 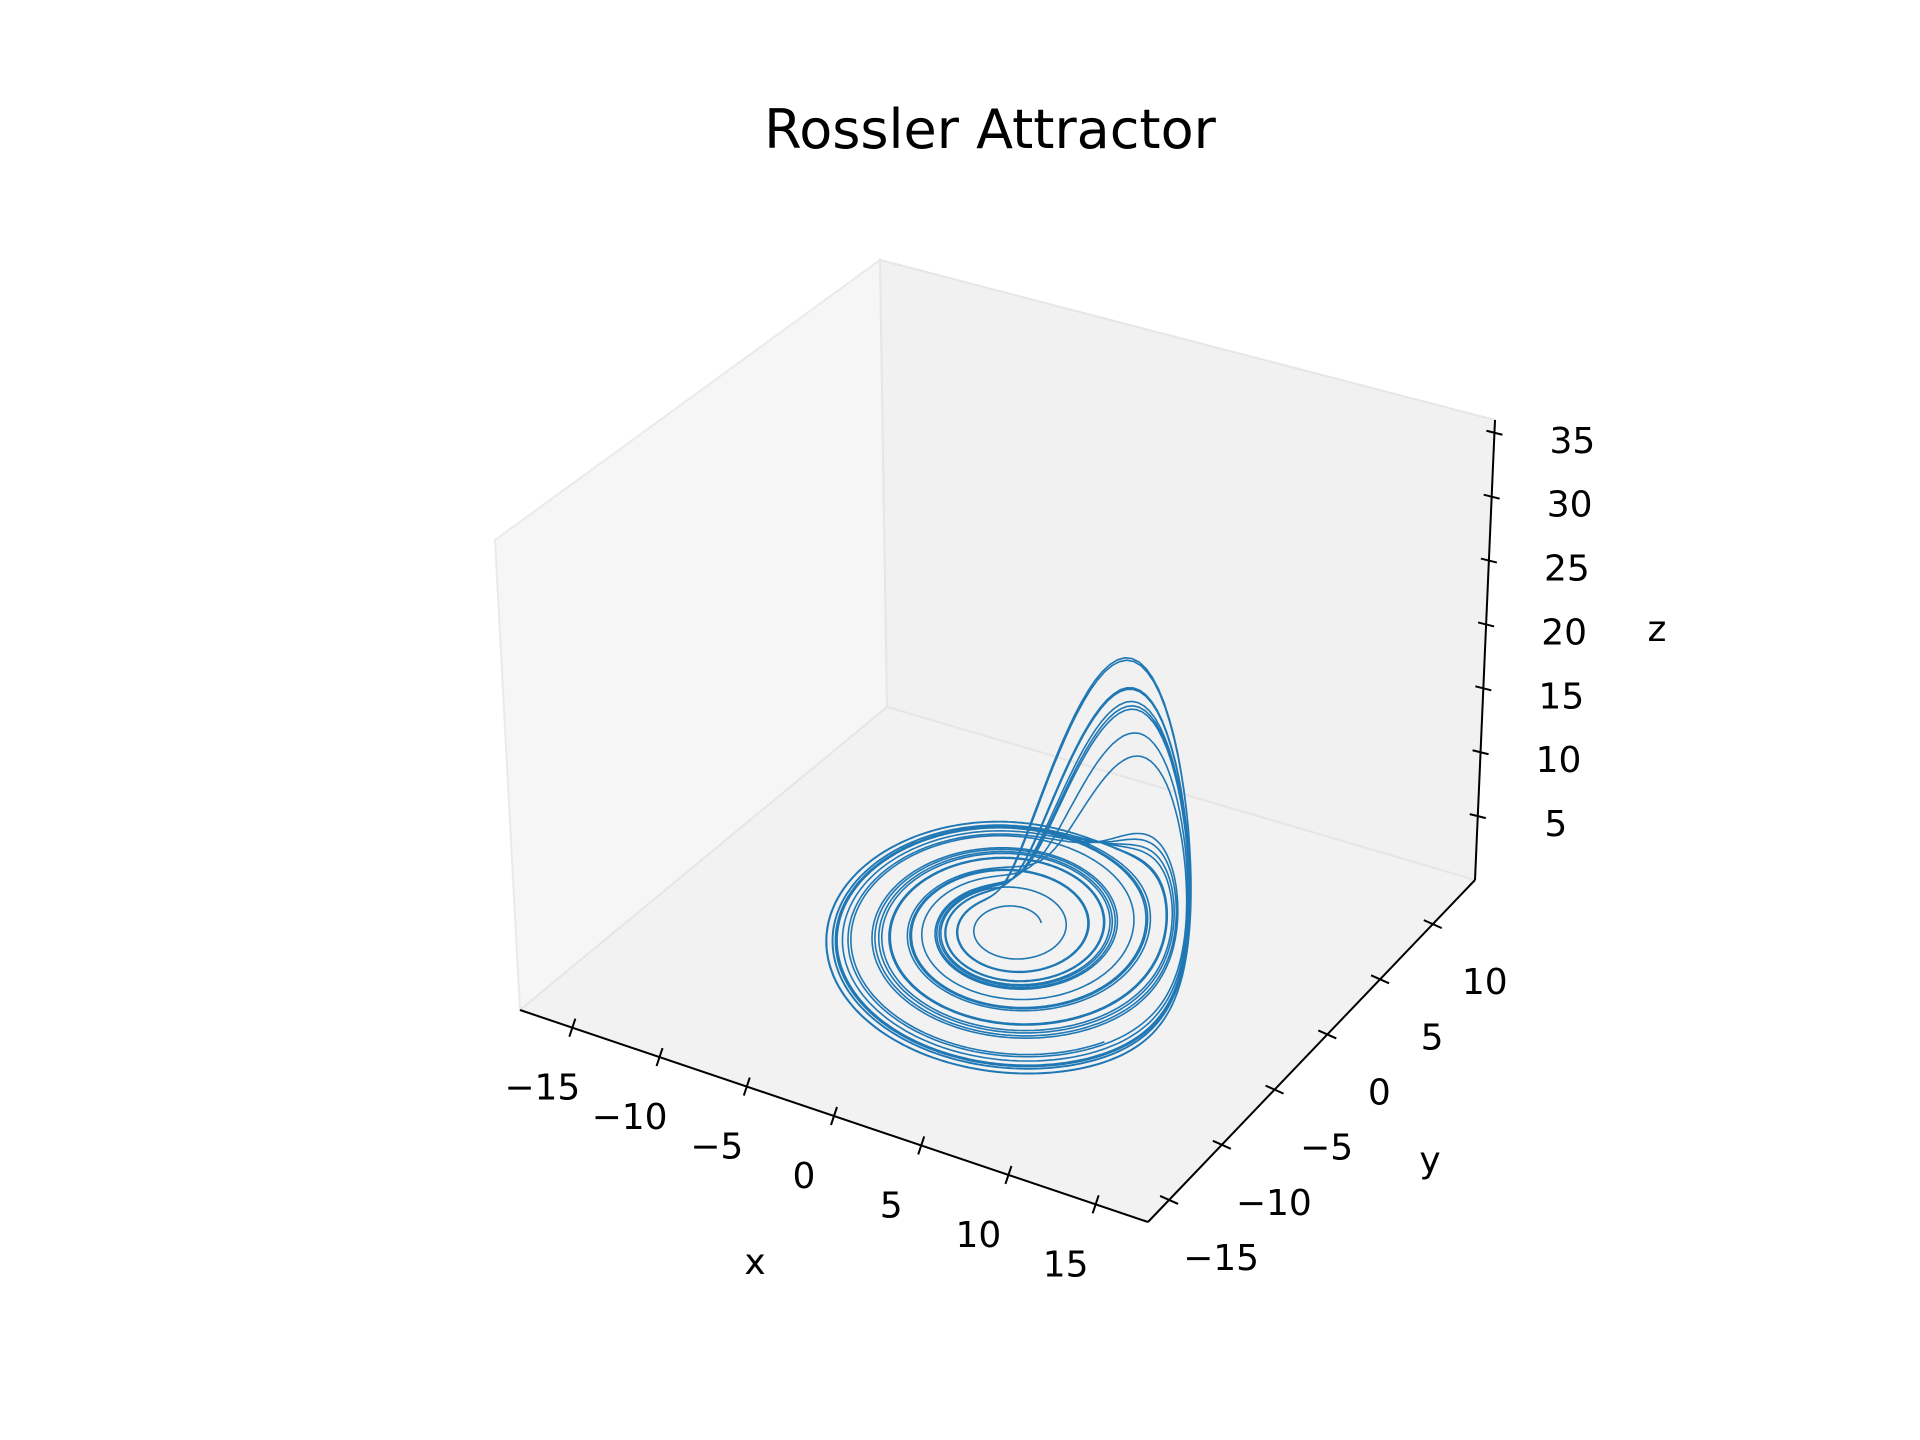 What do you see at coordinates (1221, 1258) in the screenshot?
I see `y-tick-label-0: −15` at bounding box center [1221, 1258].